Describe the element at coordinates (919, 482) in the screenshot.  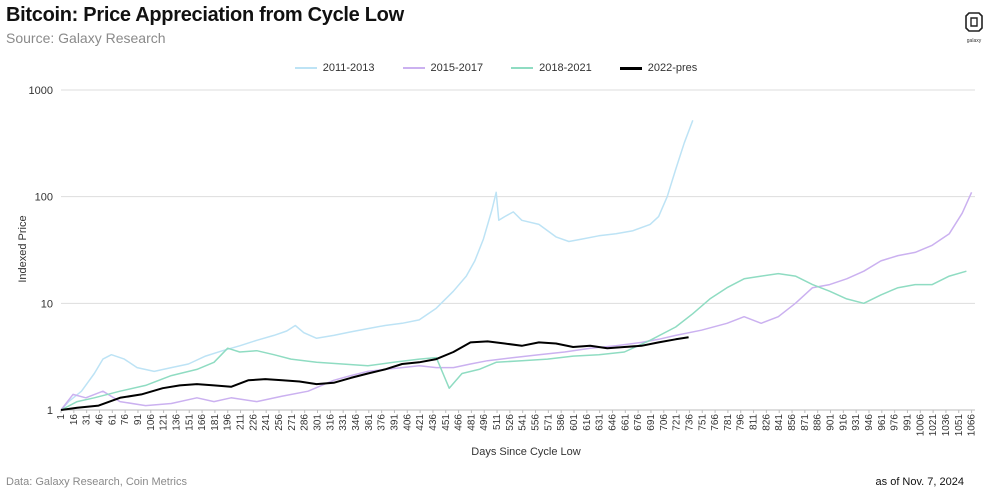
I see `as-of-date: as of Nov. 7, 2024` at that location.